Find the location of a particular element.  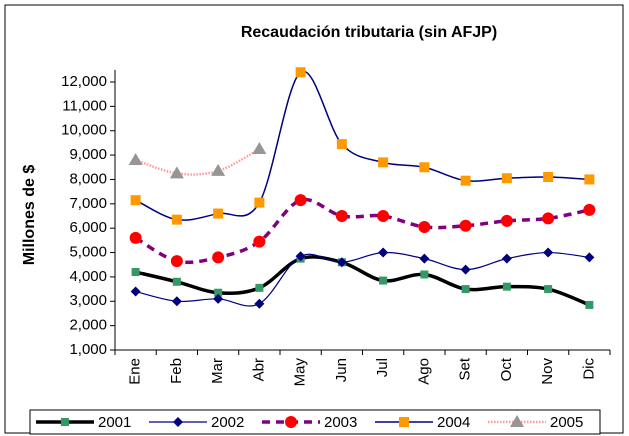

y-tick-label: 2,000 is located at coordinates (88, 325).